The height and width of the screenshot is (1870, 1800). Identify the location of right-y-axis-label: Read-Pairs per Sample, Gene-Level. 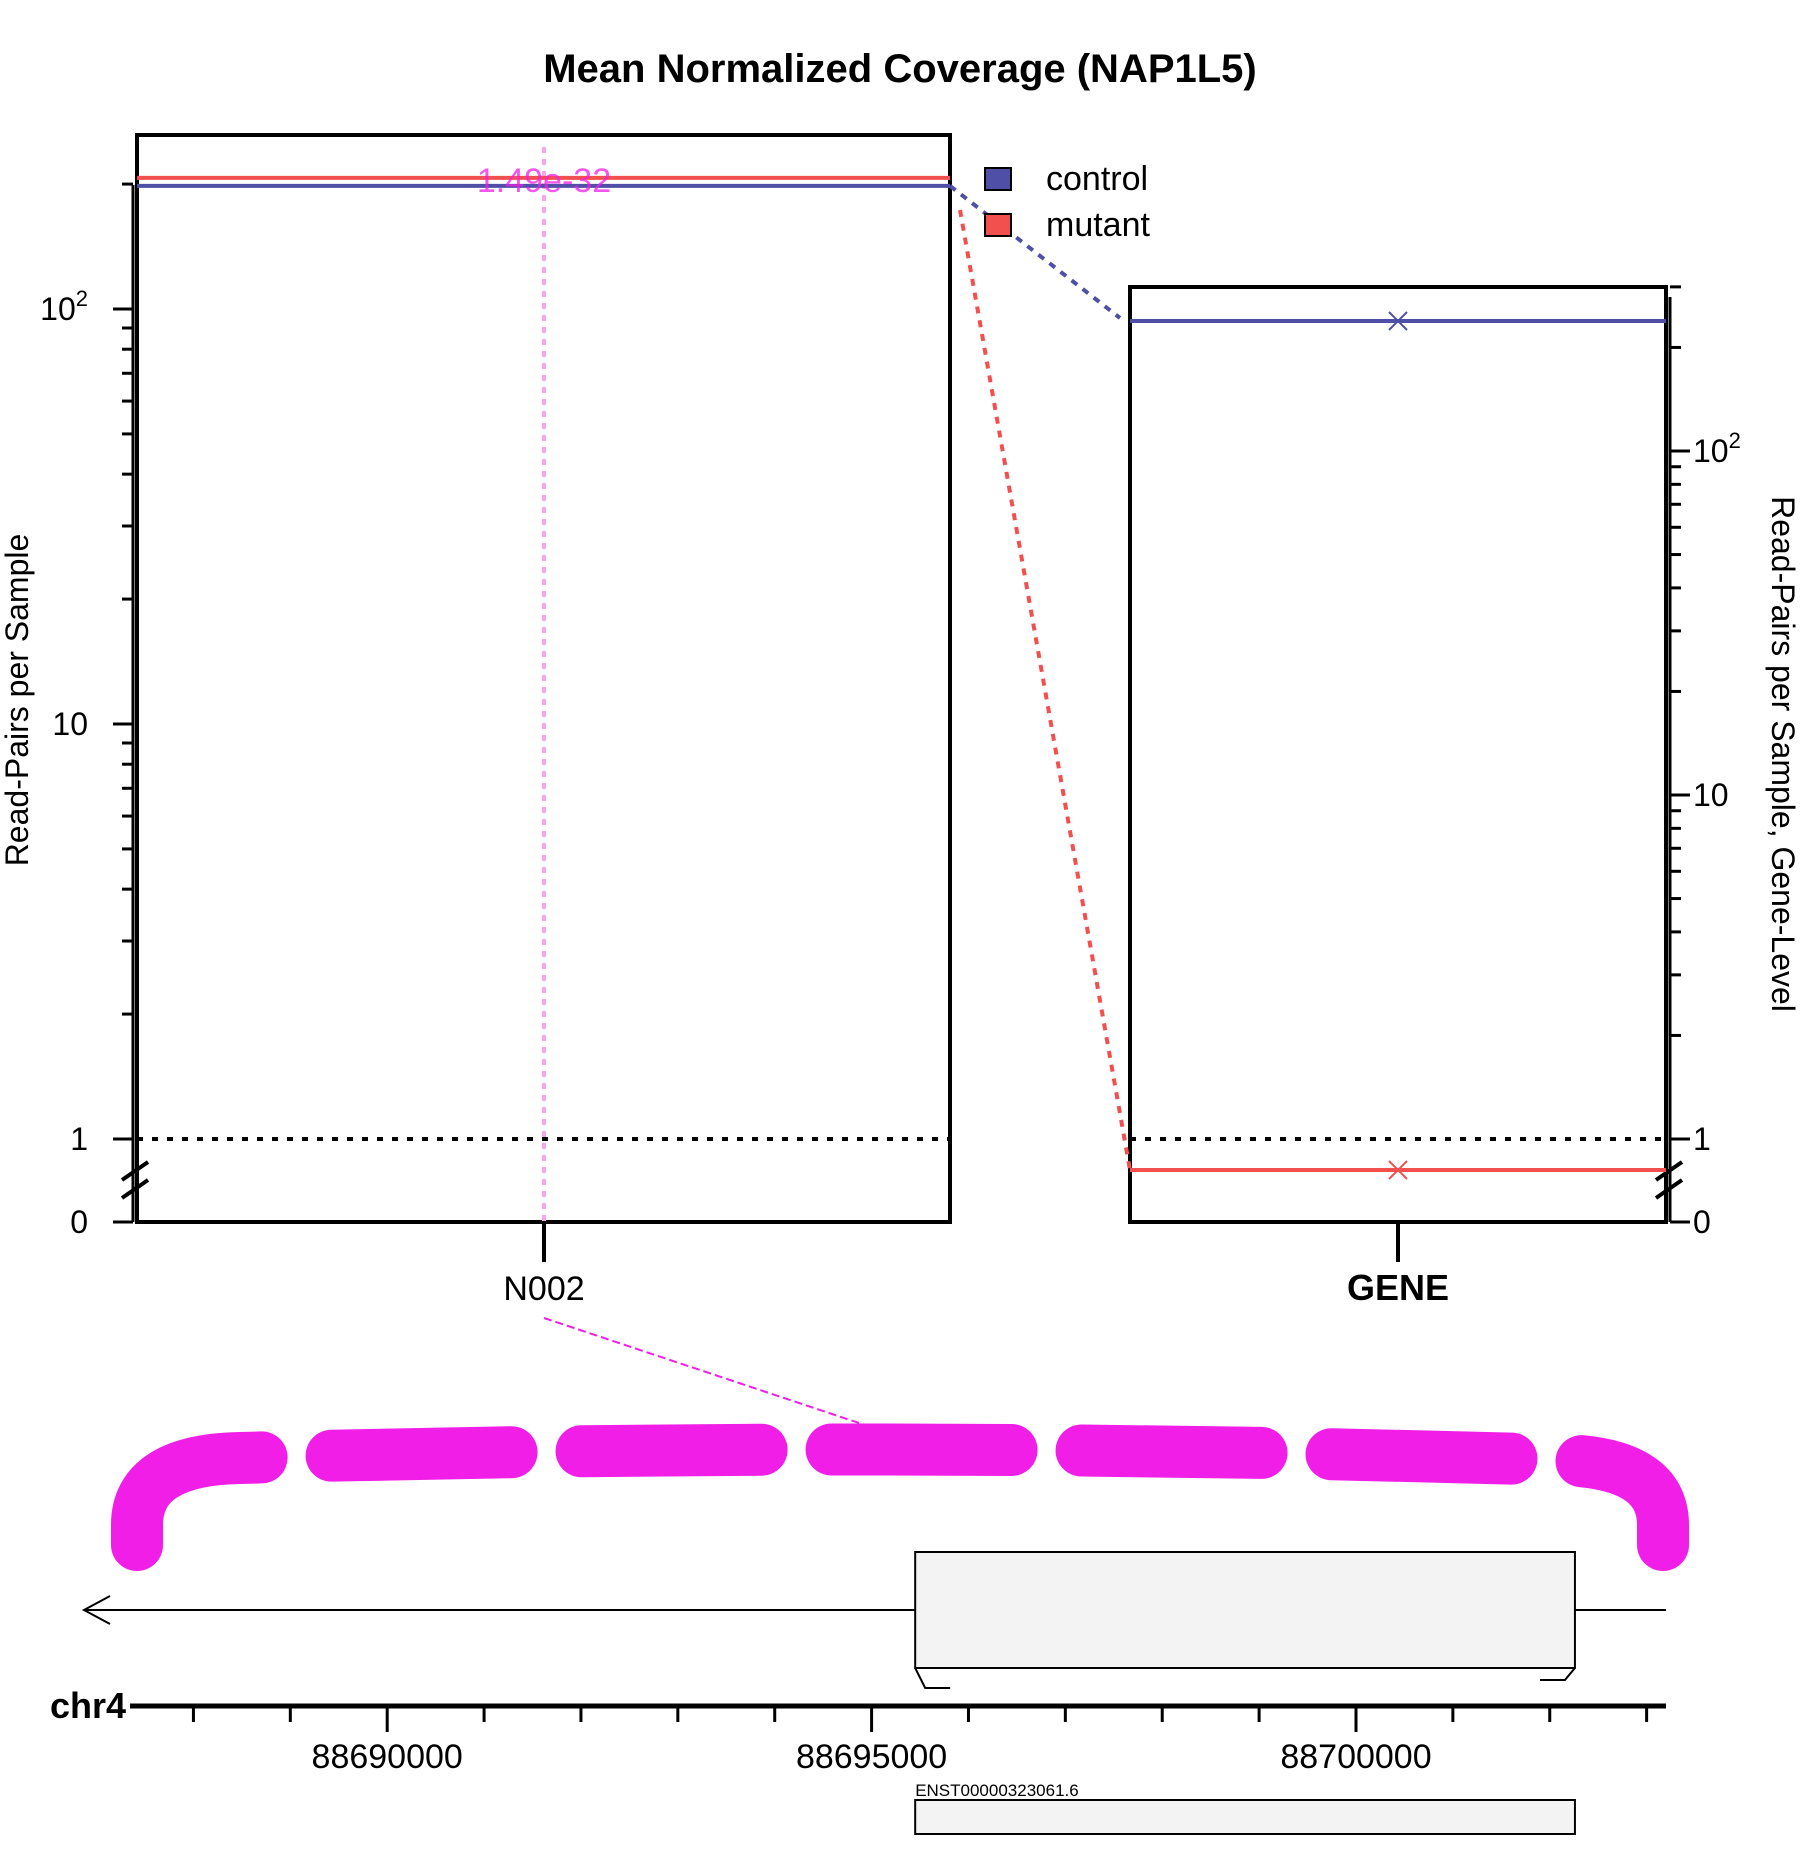
(1782, 754).